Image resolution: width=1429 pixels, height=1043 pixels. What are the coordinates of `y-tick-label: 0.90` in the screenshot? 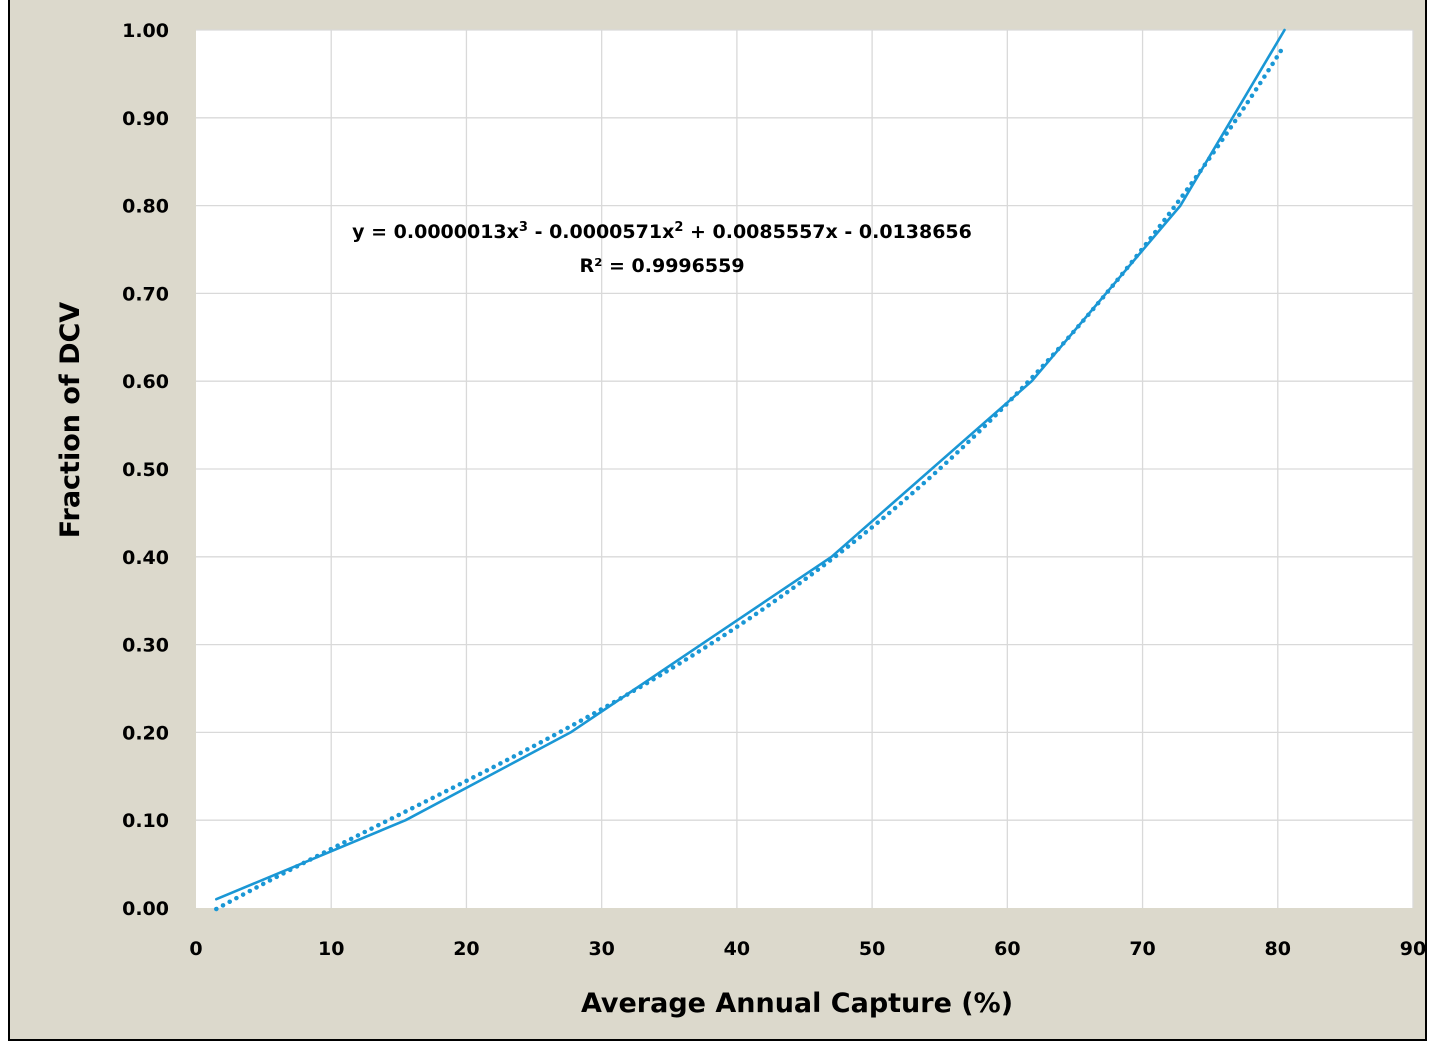 It's located at (145, 119).